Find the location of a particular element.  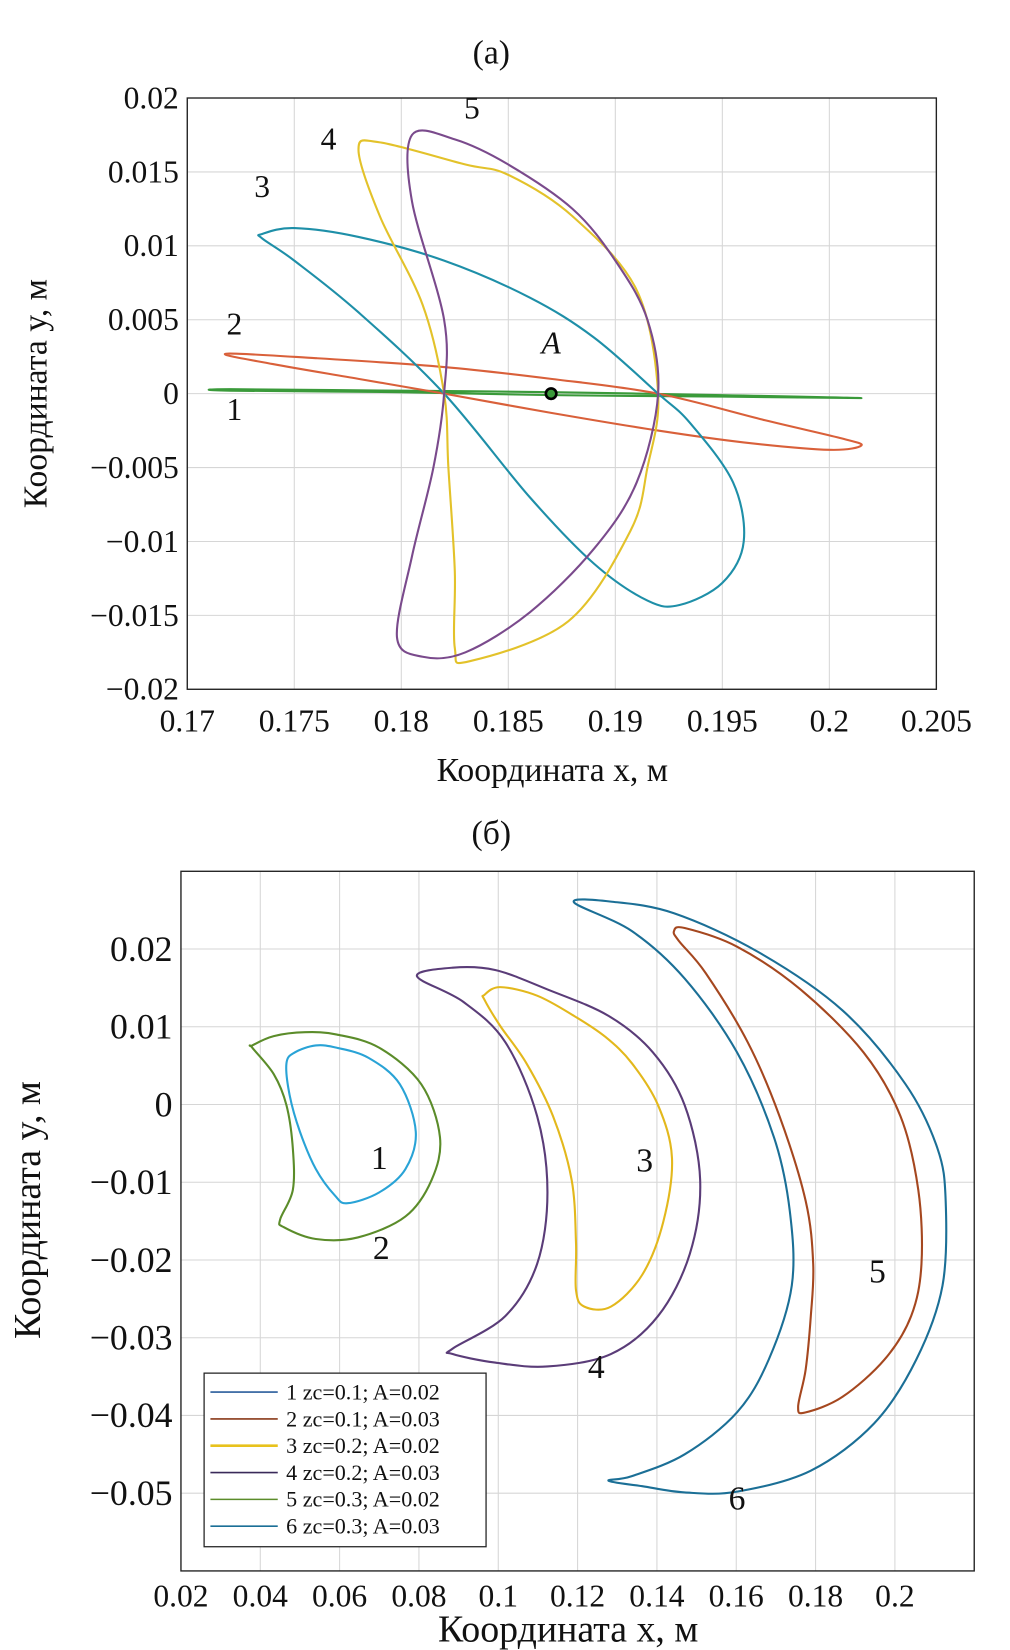

y-tick-label: −0.015 is located at coordinates (134, 615).